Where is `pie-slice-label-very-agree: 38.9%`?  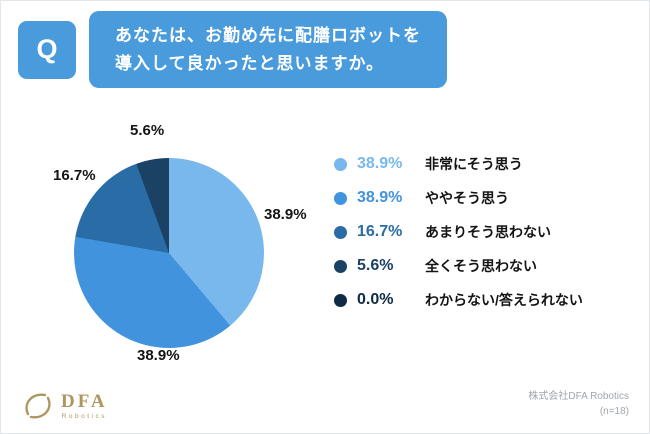
pie-slice-label-very-agree: 38.9% is located at coordinates (285, 214).